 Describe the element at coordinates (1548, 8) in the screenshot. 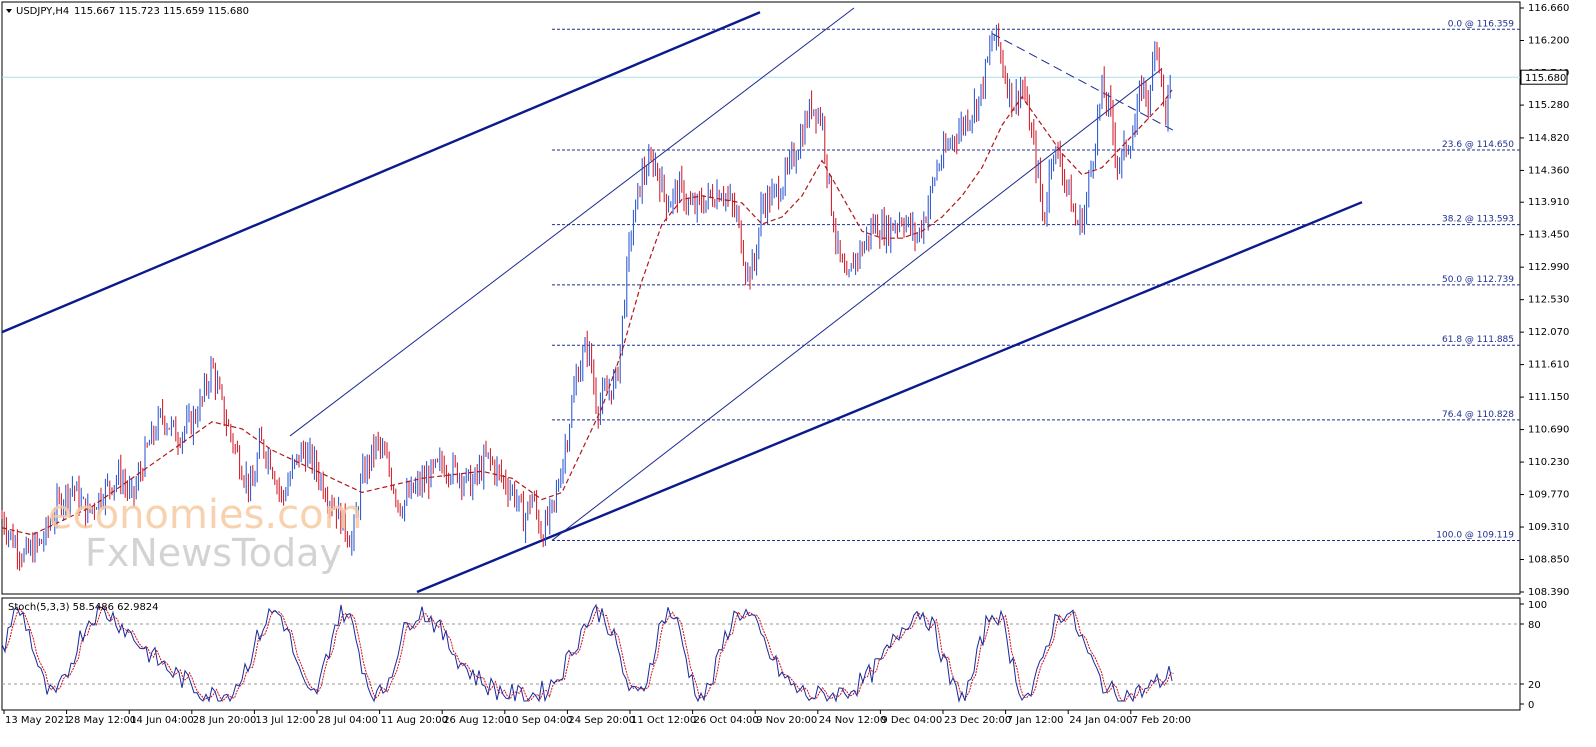

I see `y-tick-label: 116.660` at that location.